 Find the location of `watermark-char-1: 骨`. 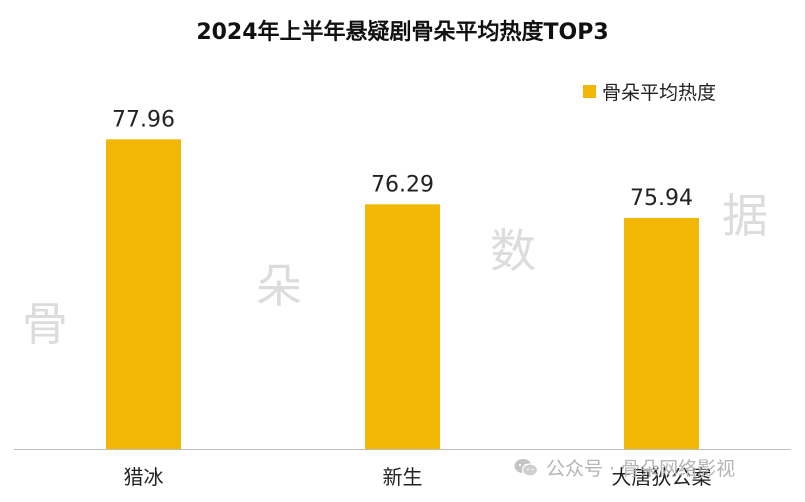

watermark-char-1: 骨 is located at coordinates (45, 324).